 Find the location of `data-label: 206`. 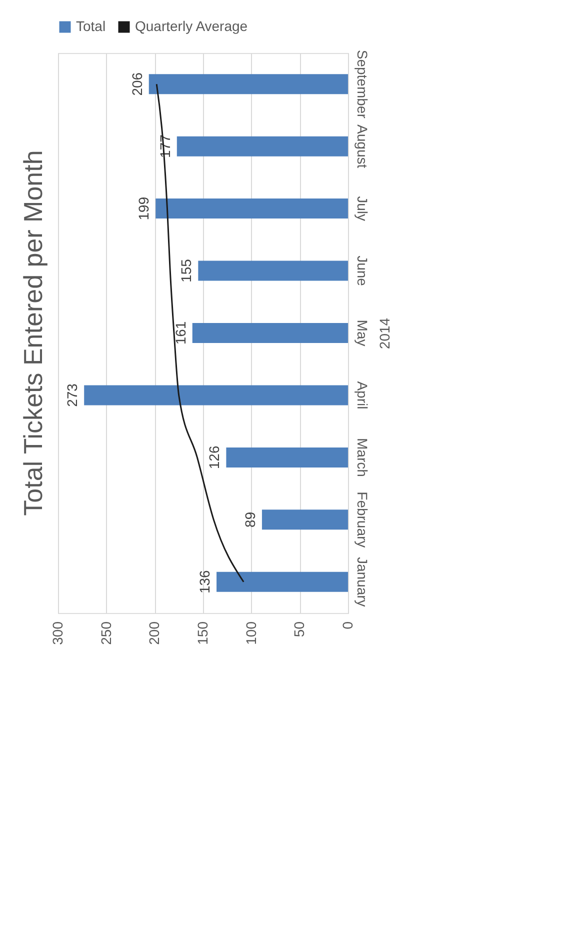

data-label: 206 is located at coordinates (136, 84).